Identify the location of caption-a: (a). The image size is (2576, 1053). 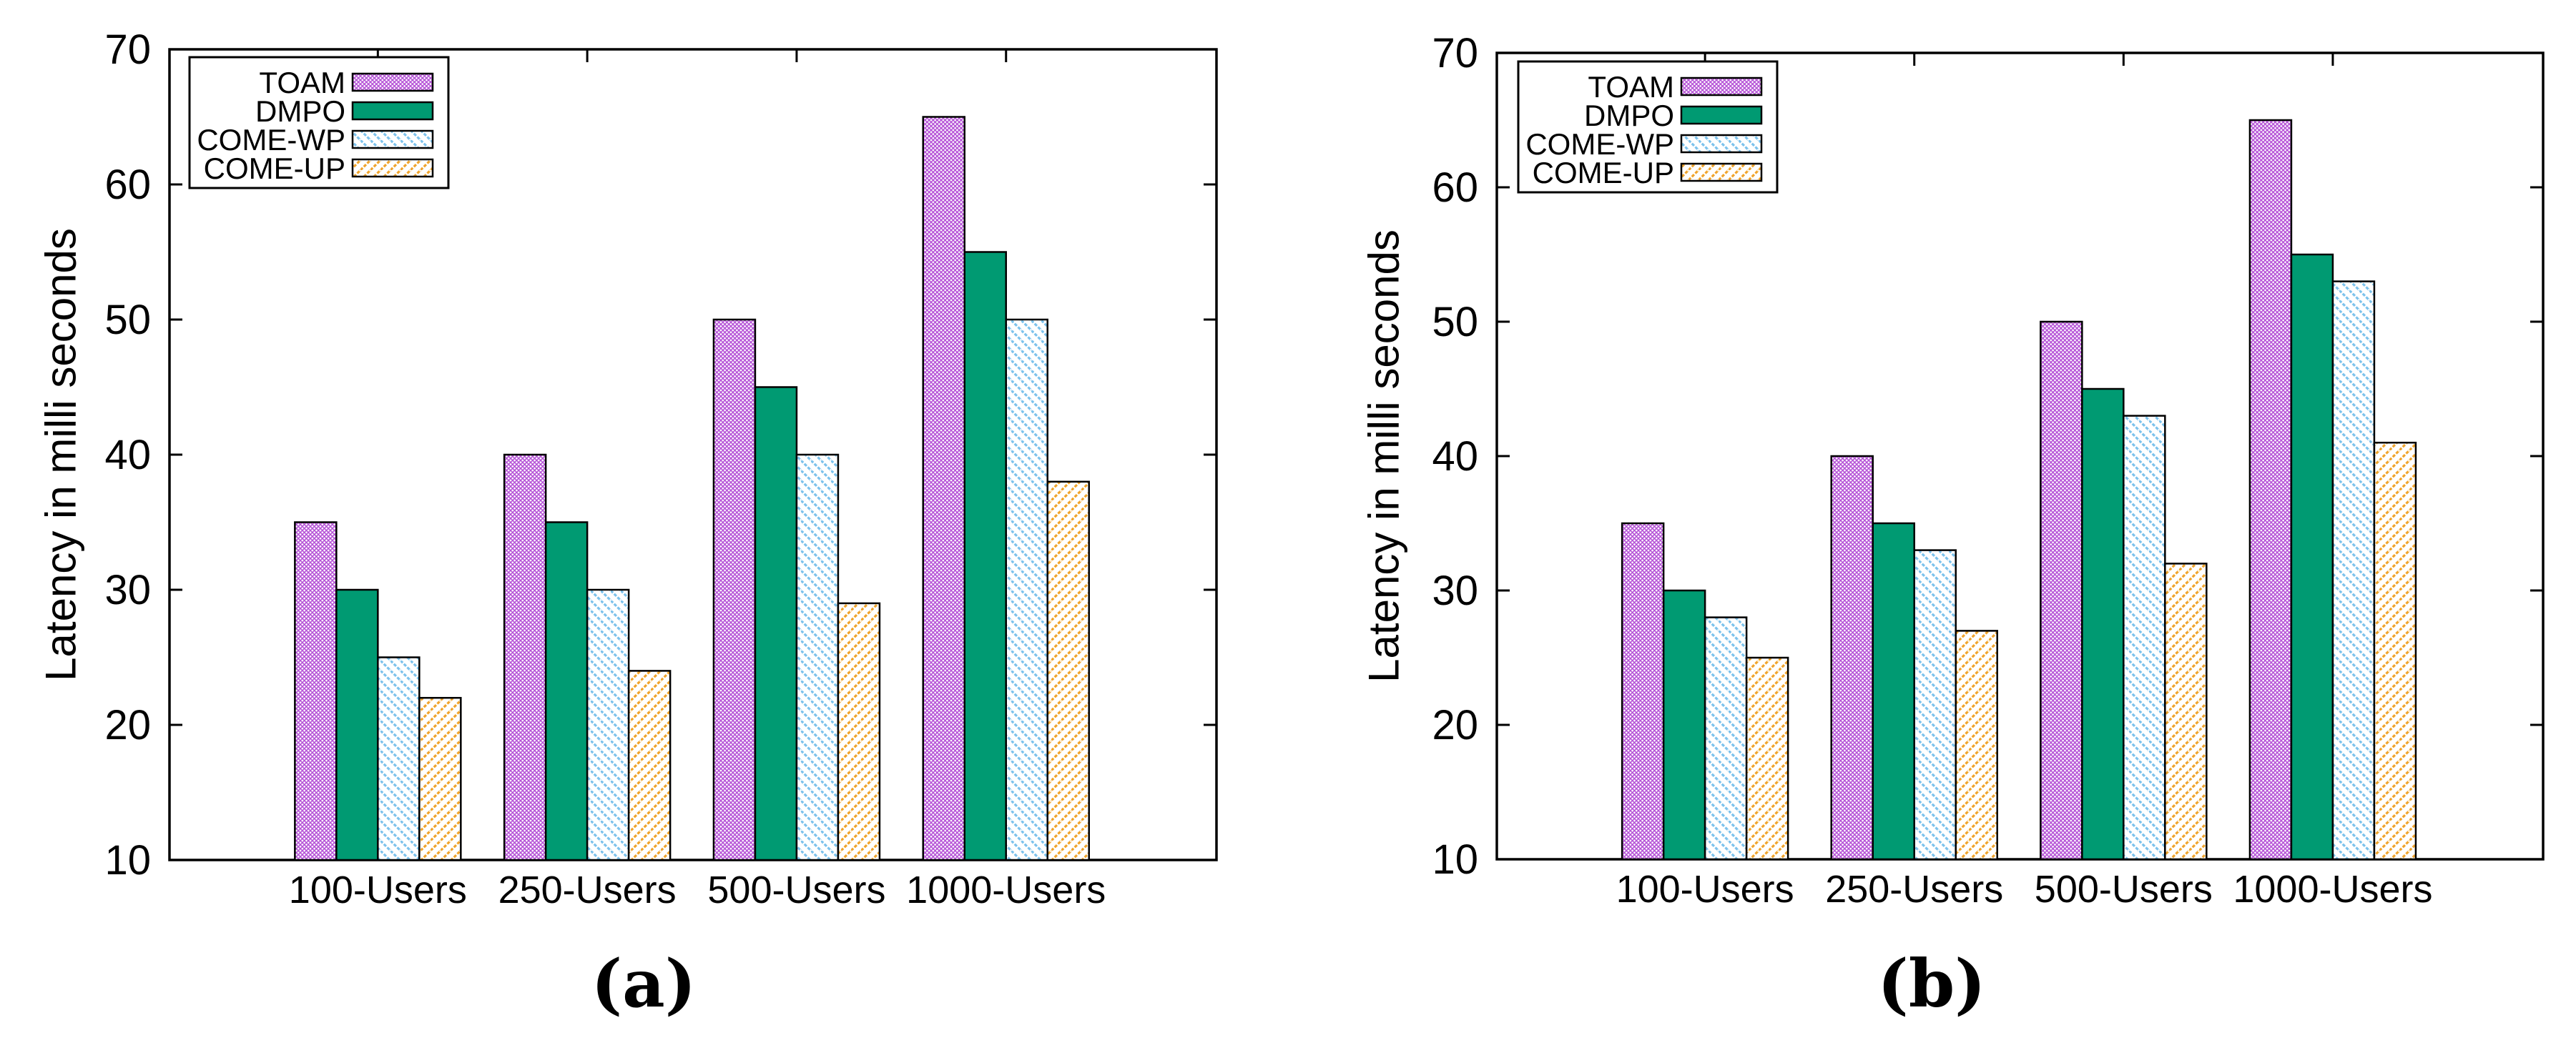
(644, 983).